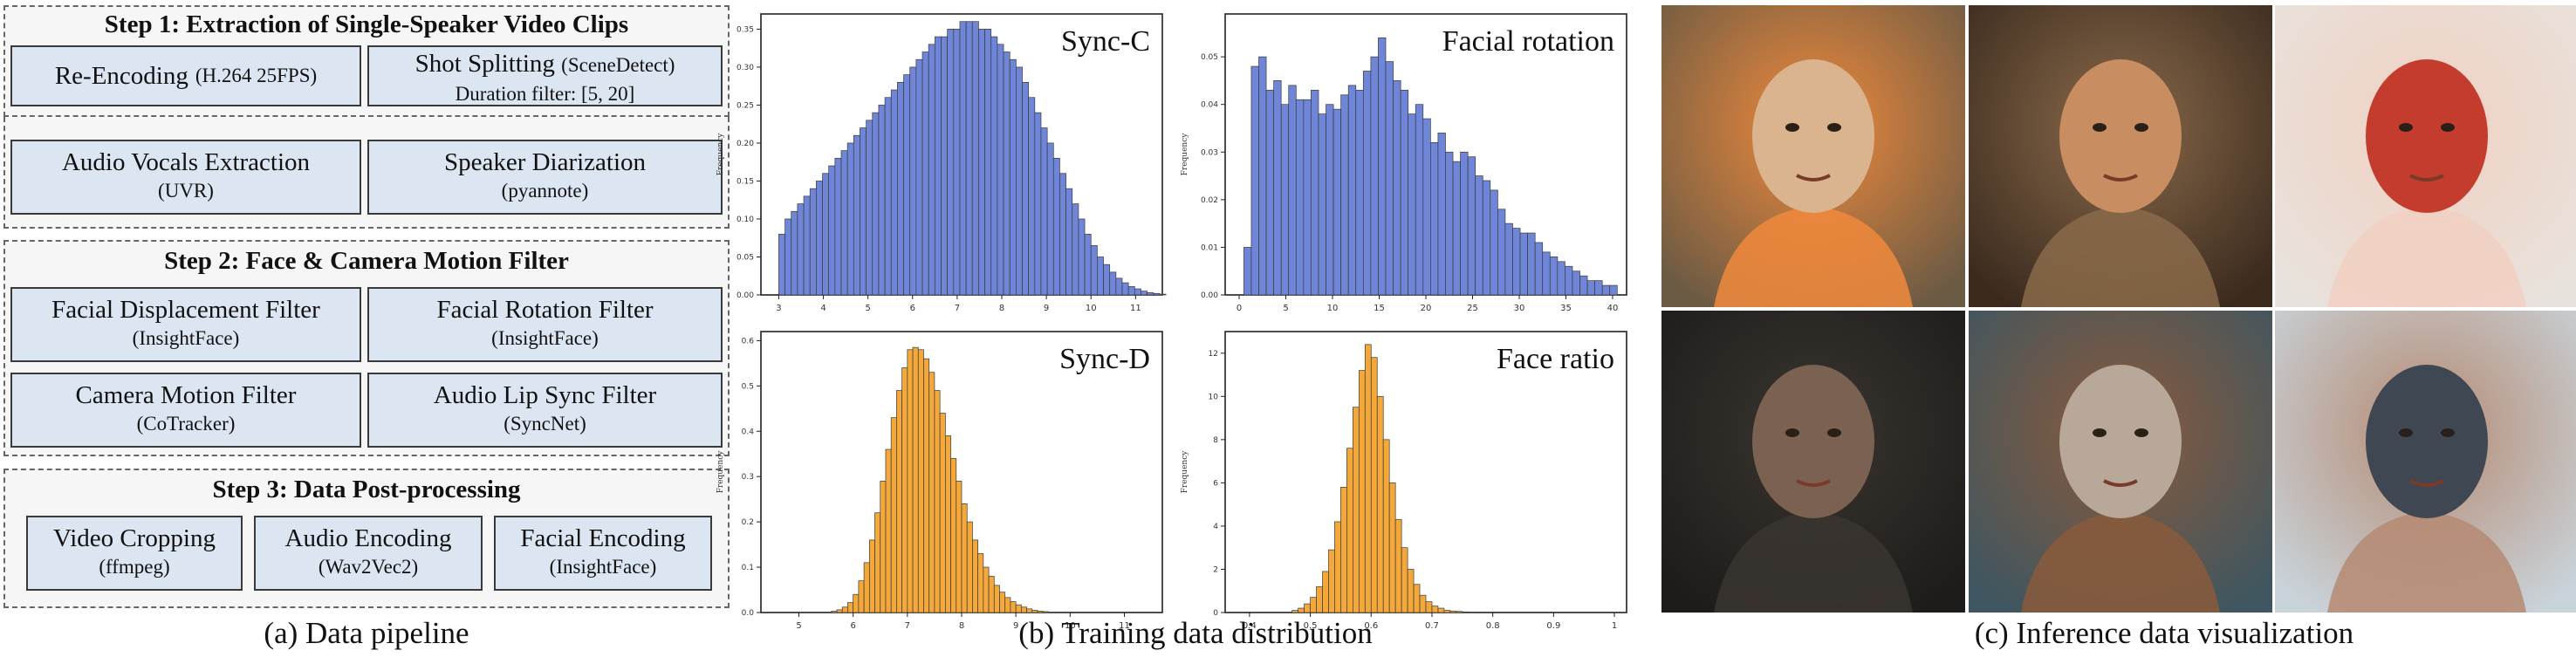 The image size is (2576, 664). Describe the element at coordinates (1209, 295) in the screenshot. I see `y-tick-label: 0.00` at that location.